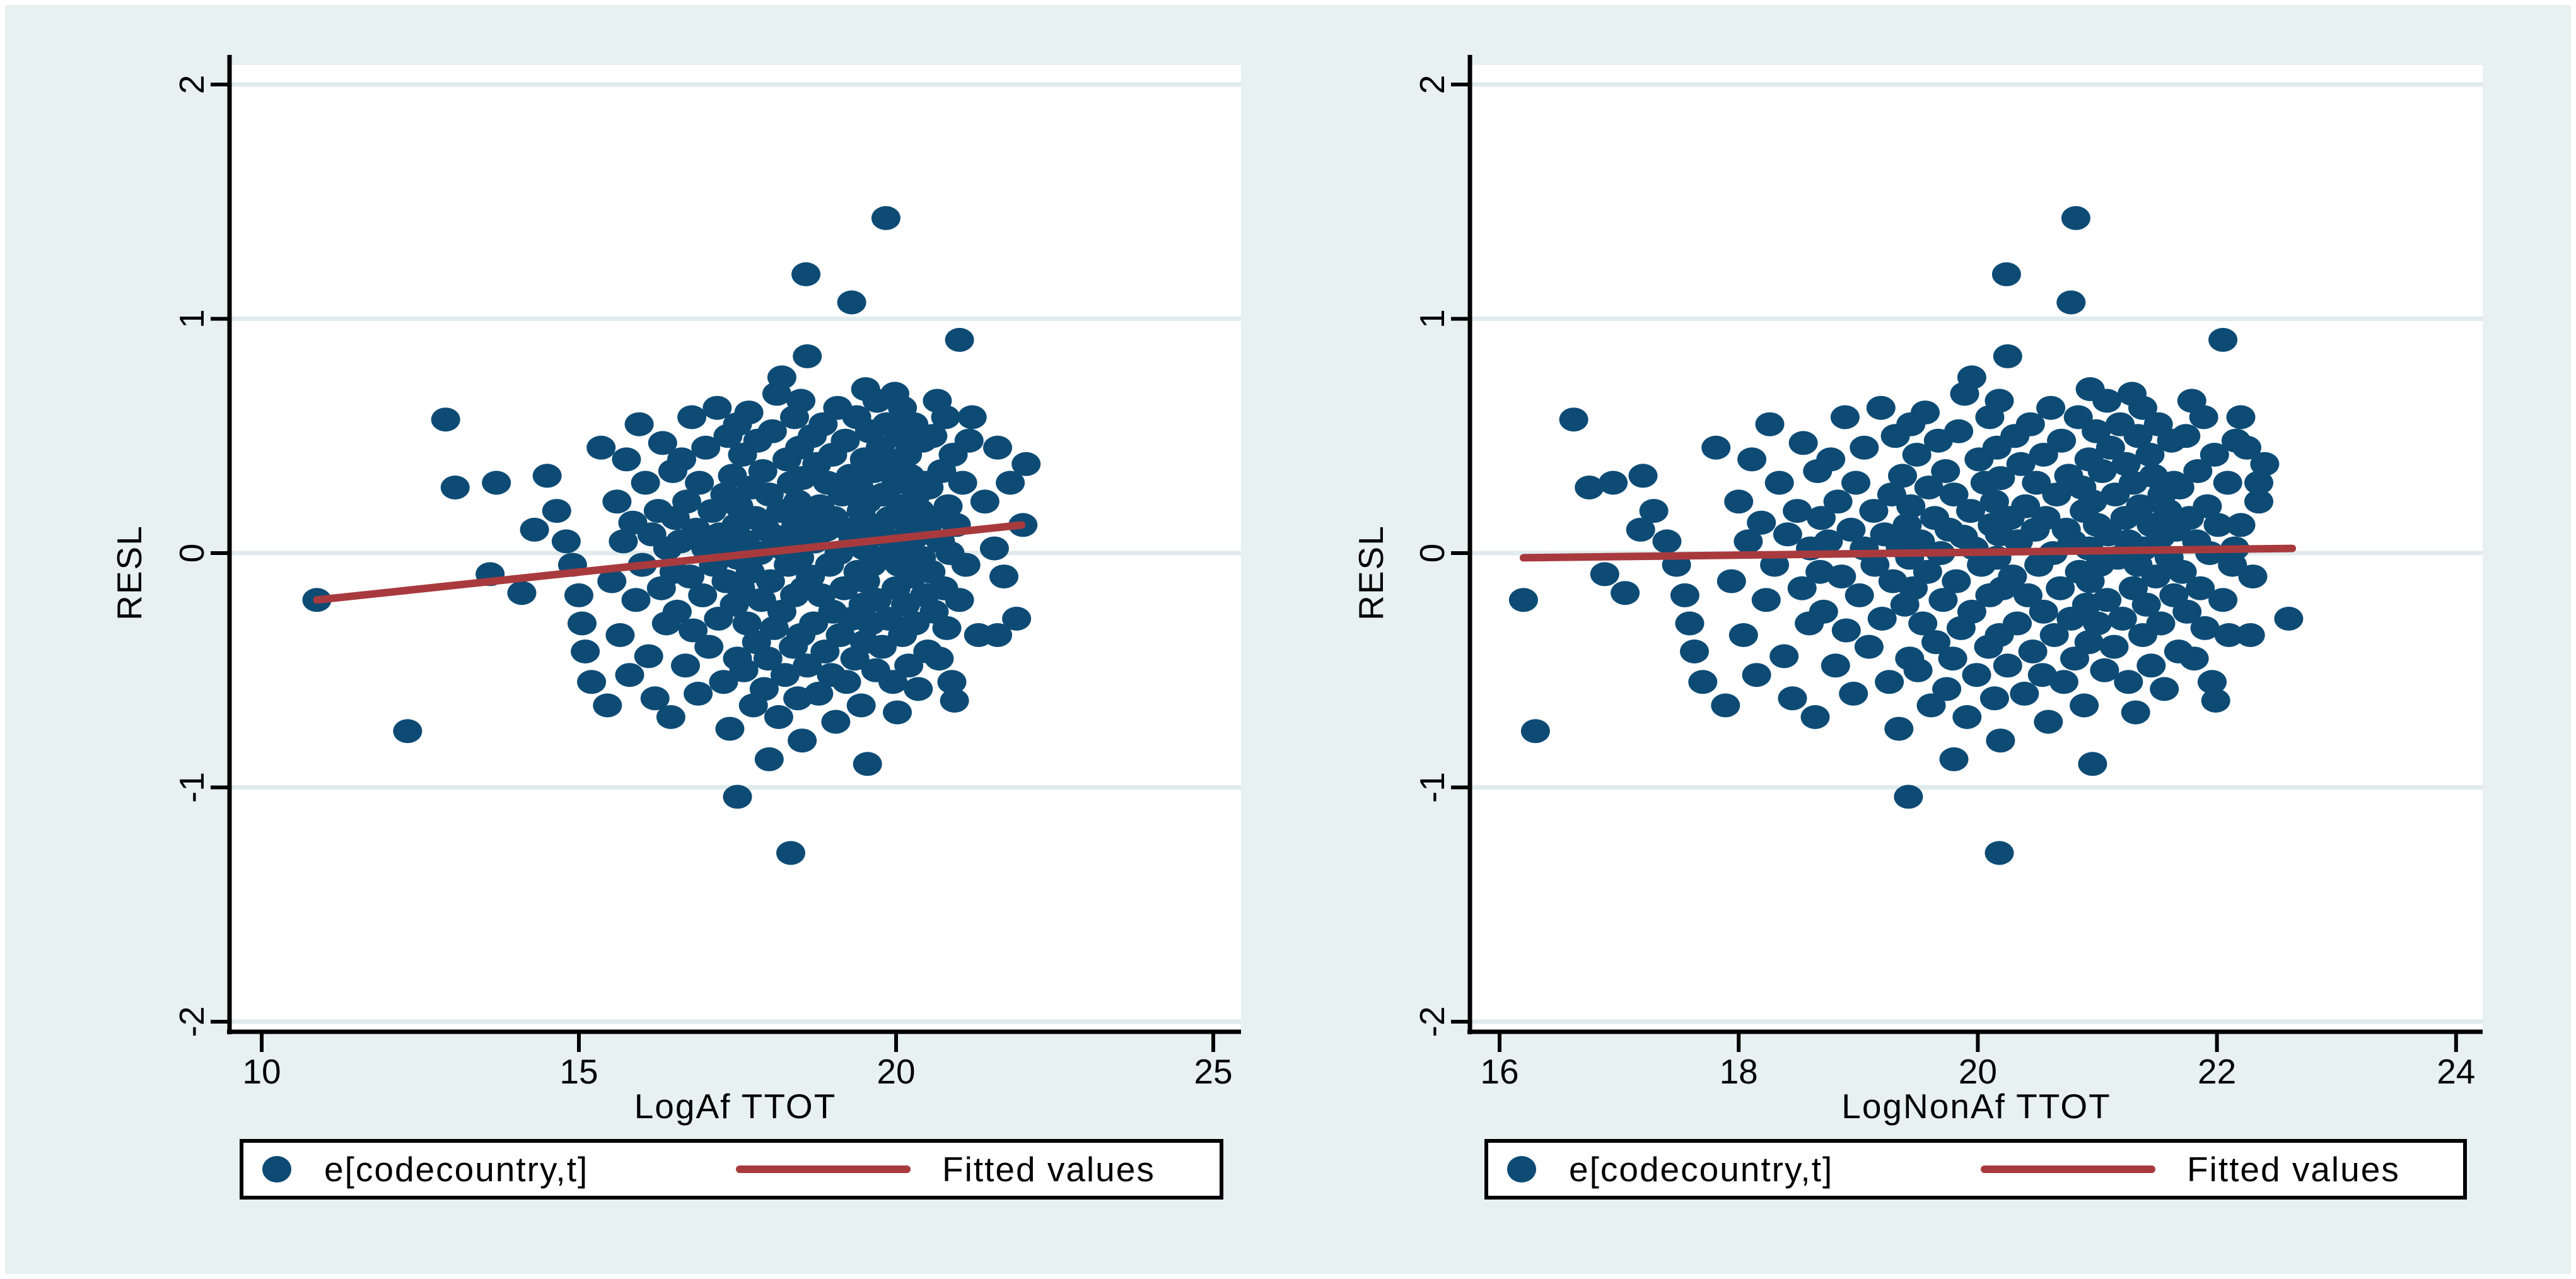  What do you see at coordinates (1213, 1071) in the screenshot?
I see `svg-text: 25` at bounding box center [1213, 1071].